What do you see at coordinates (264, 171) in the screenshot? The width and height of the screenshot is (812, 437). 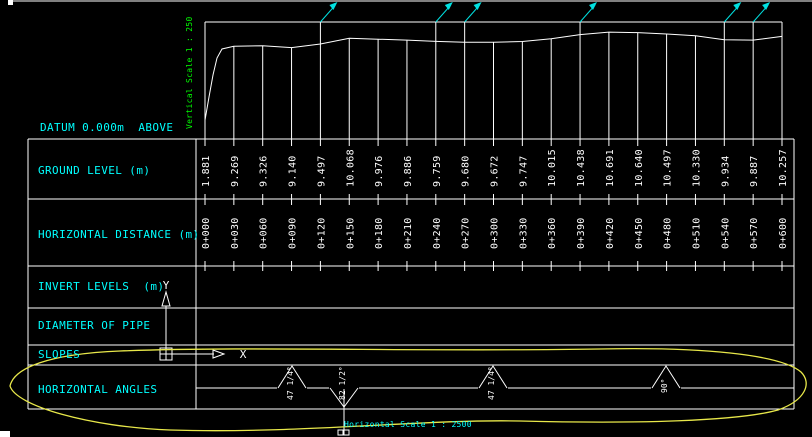 I see `ground-level-value: 9.326` at bounding box center [264, 171].